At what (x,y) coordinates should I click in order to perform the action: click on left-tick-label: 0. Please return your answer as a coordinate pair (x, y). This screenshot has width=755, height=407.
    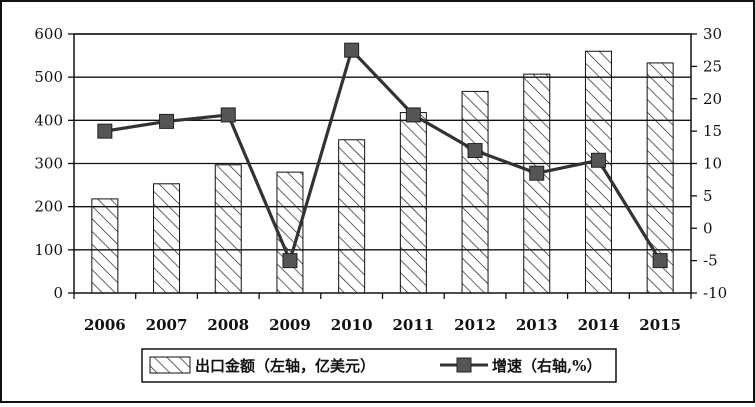
    Looking at the image, I should click on (58, 293).